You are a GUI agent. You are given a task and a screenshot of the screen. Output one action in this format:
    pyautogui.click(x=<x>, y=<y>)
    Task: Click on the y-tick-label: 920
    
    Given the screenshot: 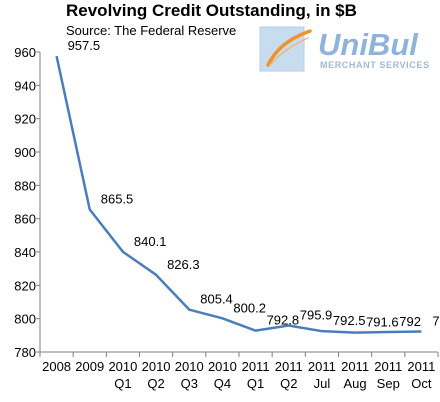 What is the action you would take?
    pyautogui.click(x=25, y=119)
    